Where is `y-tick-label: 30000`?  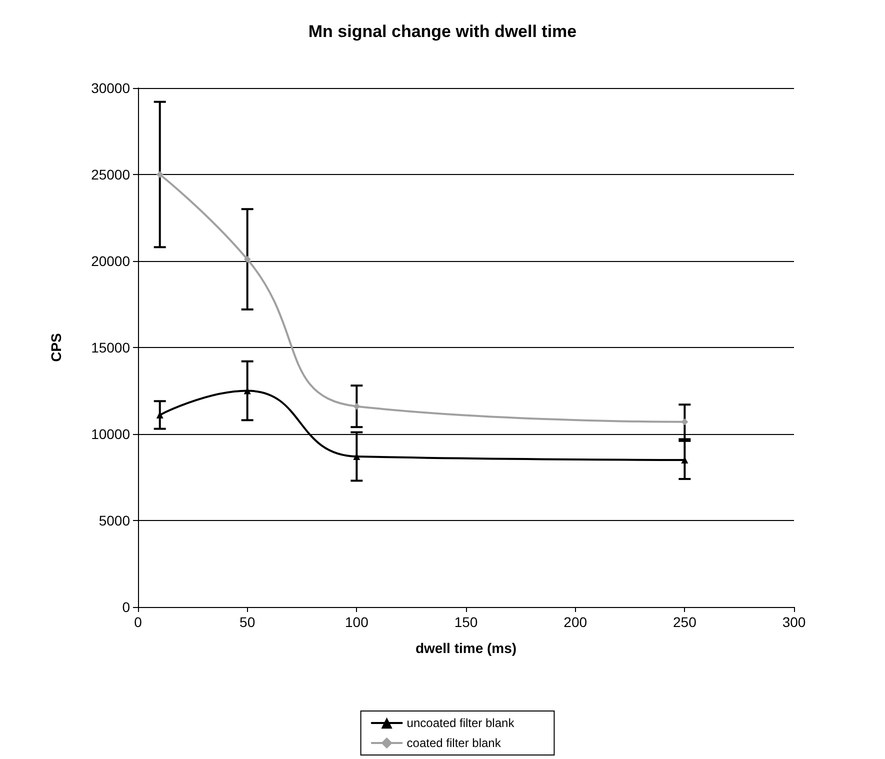 y-tick-label: 30000 is located at coordinates (110, 88).